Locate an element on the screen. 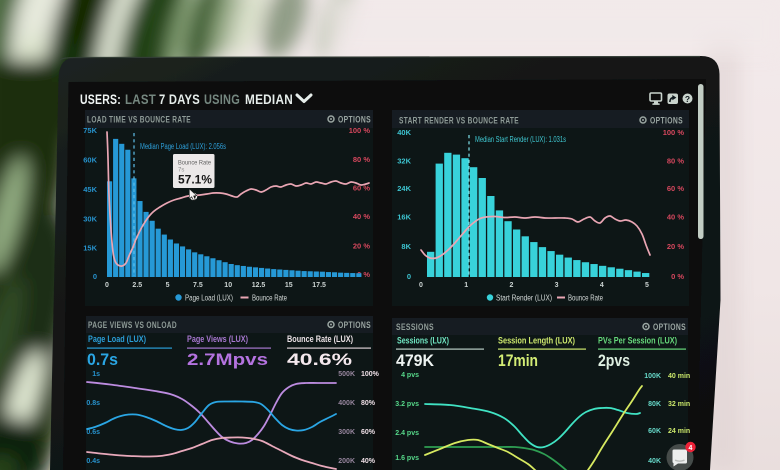 The height and width of the screenshot is (470, 780). svg-text: Page Views (LUX) is located at coordinates (217, 339).